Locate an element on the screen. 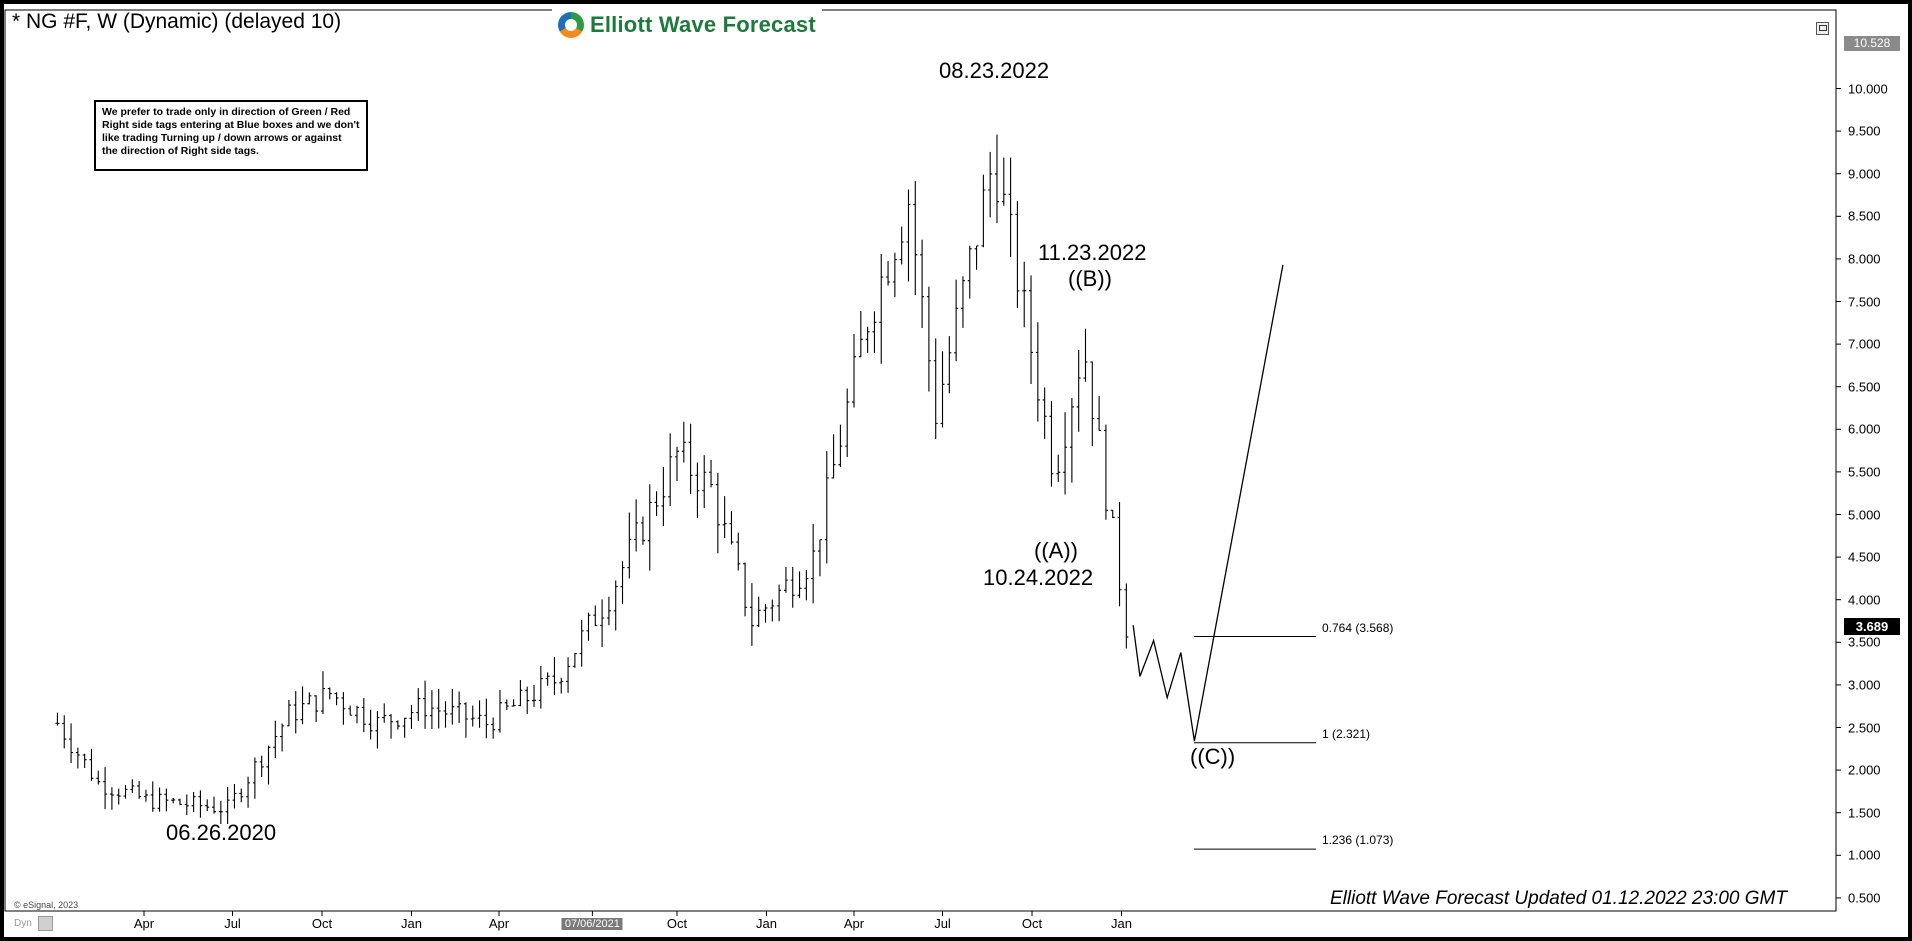 Image resolution: width=1912 pixels, height=941 pixels. wave-a-date-label: 10.24.2022 is located at coordinates (1038, 577).